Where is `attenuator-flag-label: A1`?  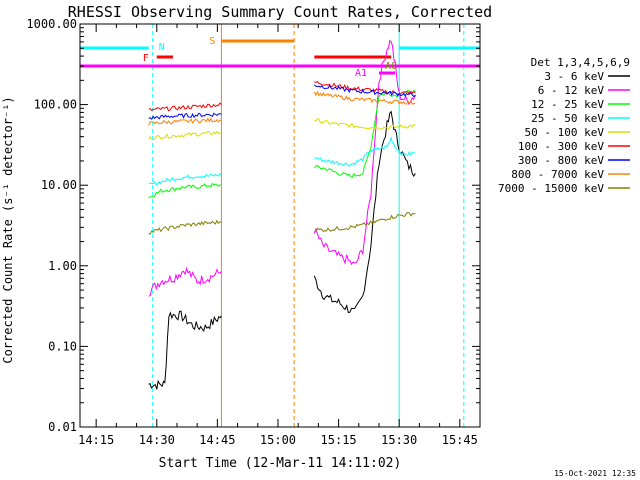
attenuator-flag-label: A1 is located at coordinates (361, 73).